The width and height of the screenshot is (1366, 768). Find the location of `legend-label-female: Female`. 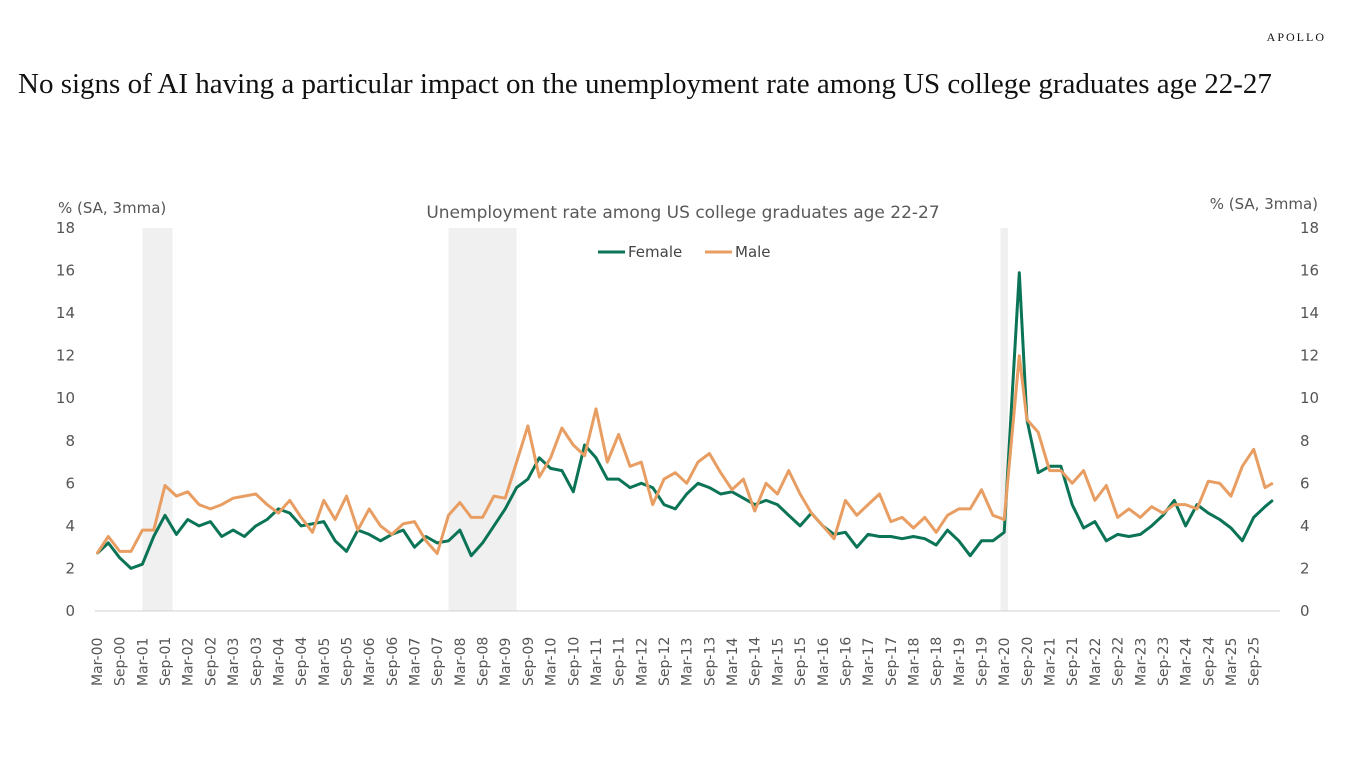

legend-label-female: Female is located at coordinates (655, 252).